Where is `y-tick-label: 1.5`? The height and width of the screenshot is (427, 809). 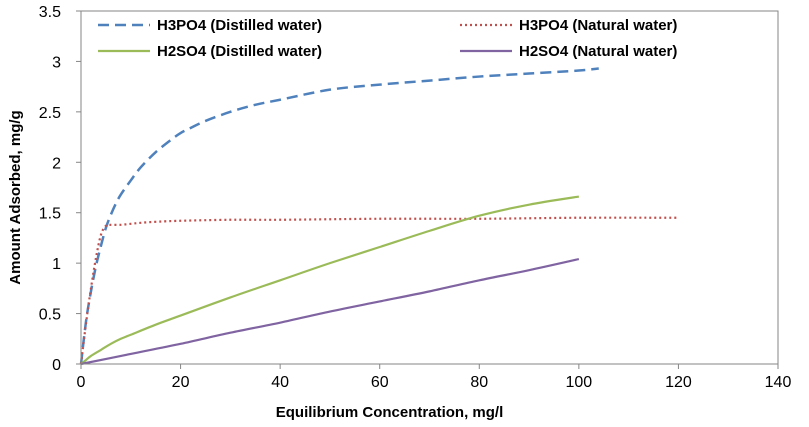 y-tick-label: 1.5 is located at coordinates (50, 214).